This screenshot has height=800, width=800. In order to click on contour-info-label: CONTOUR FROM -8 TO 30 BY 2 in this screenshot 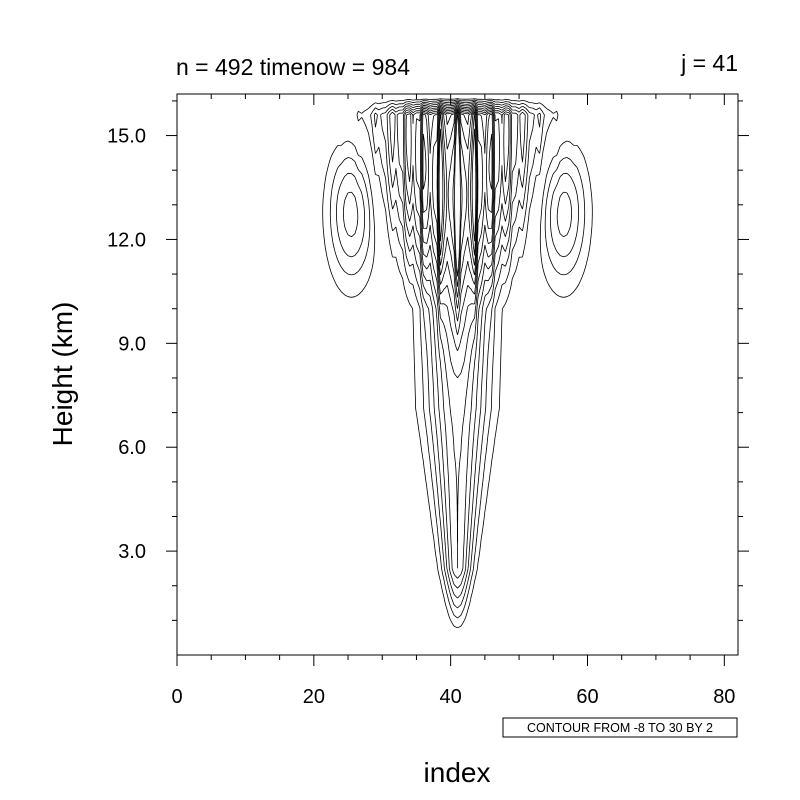, I will do `click(620, 728)`.